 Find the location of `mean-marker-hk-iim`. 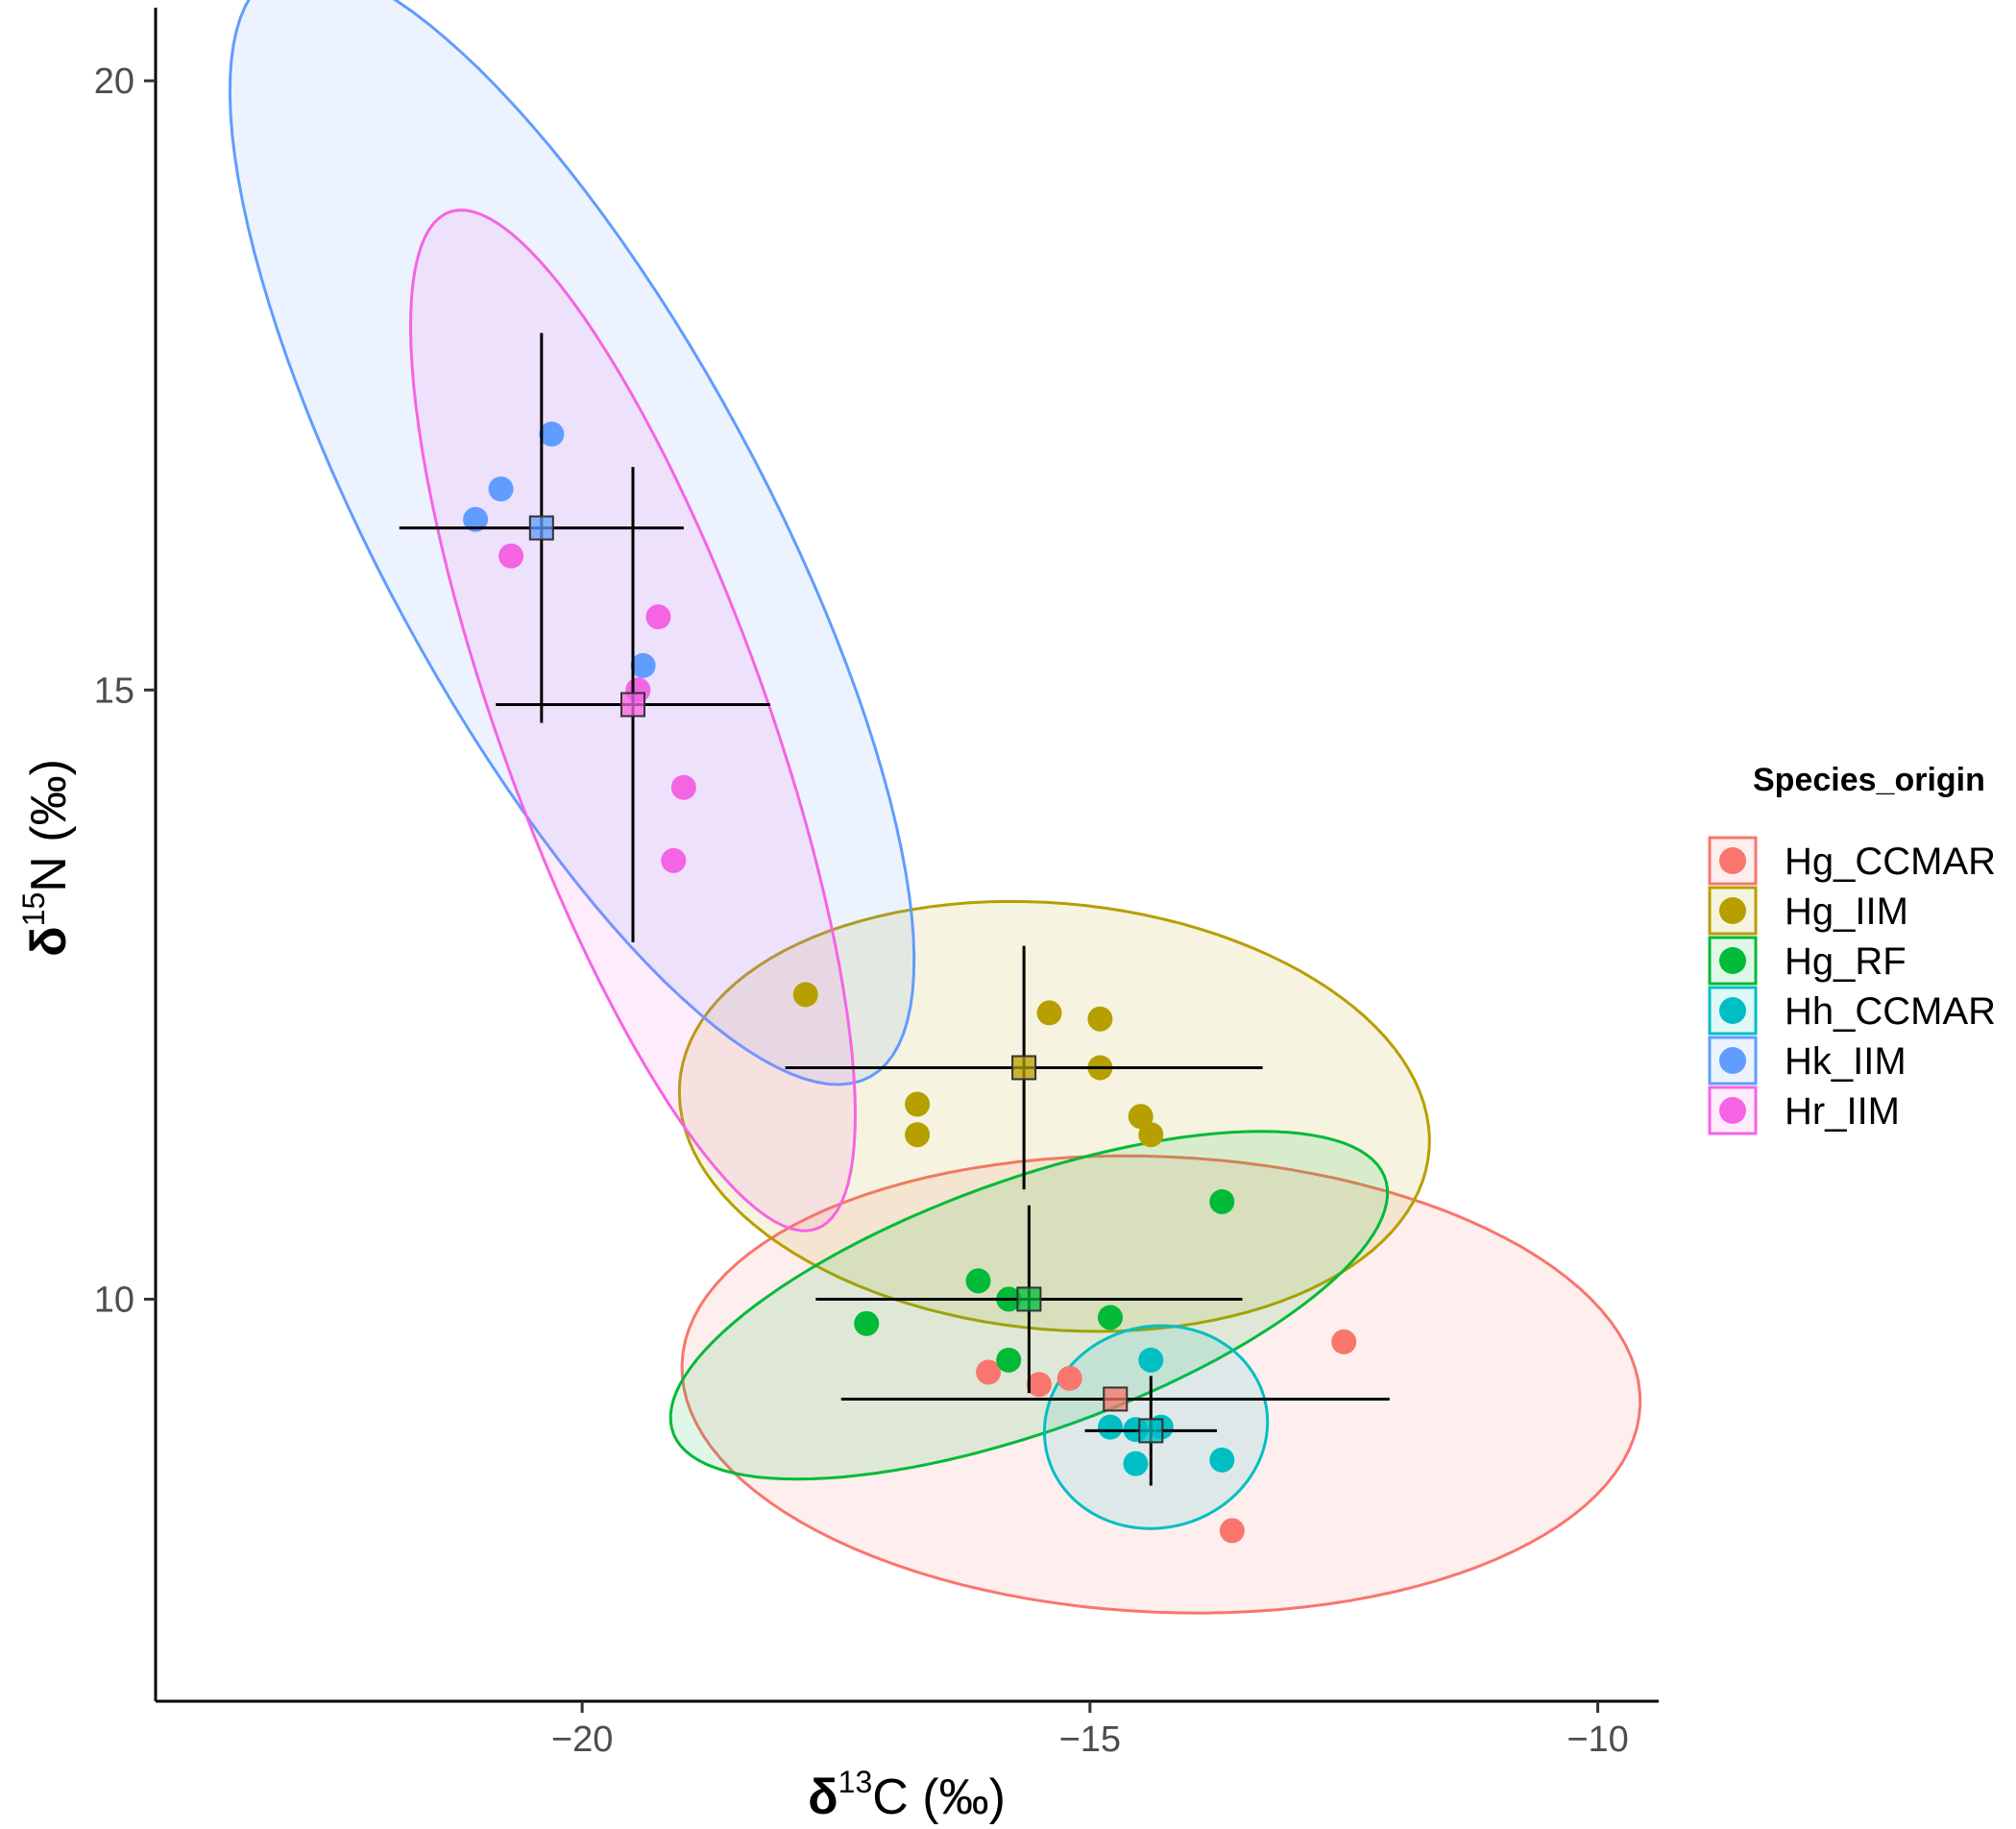

mean-marker-hk-iim is located at coordinates (541, 528).